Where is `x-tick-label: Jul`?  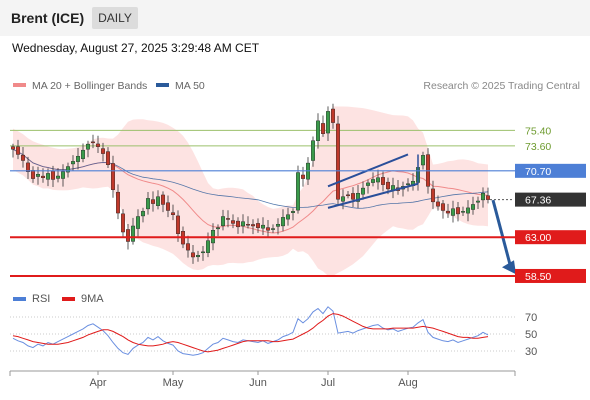 x-tick-label: Jul is located at coordinates (328, 383).